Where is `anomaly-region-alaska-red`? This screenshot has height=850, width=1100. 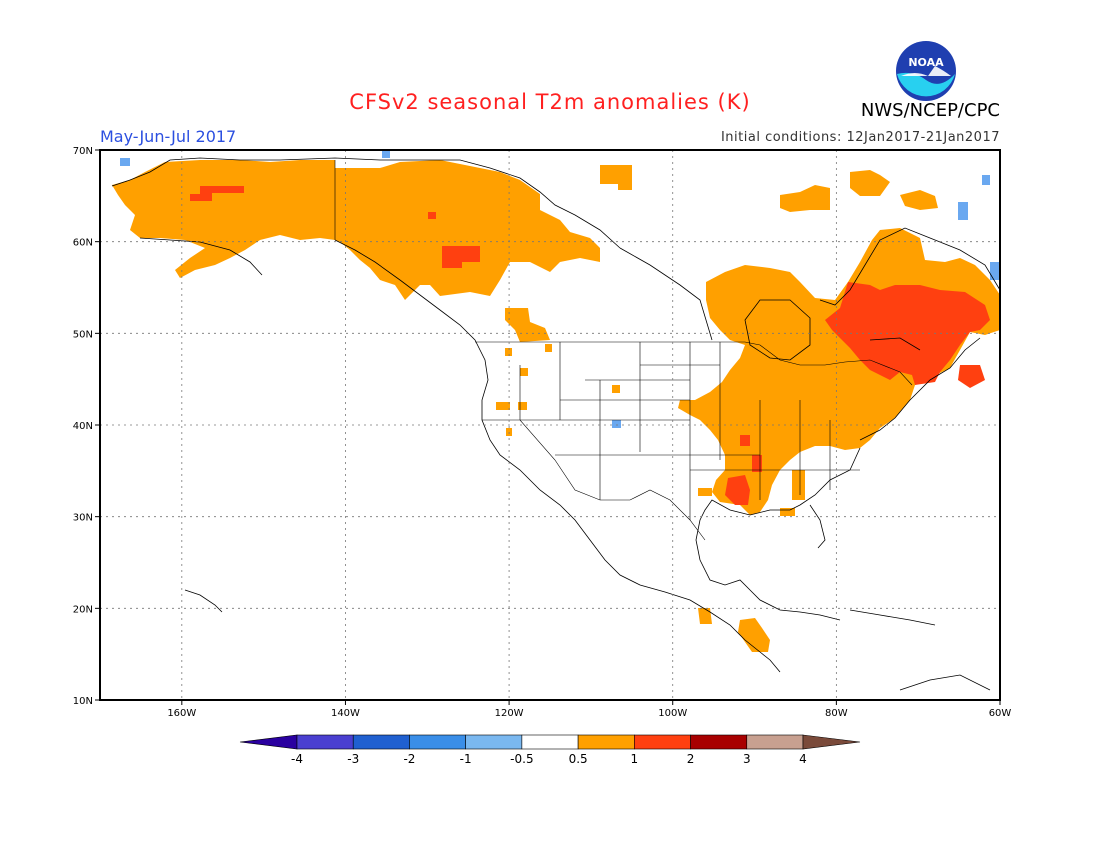 anomaly-region-alaska-red is located at coordinates (217, 193).